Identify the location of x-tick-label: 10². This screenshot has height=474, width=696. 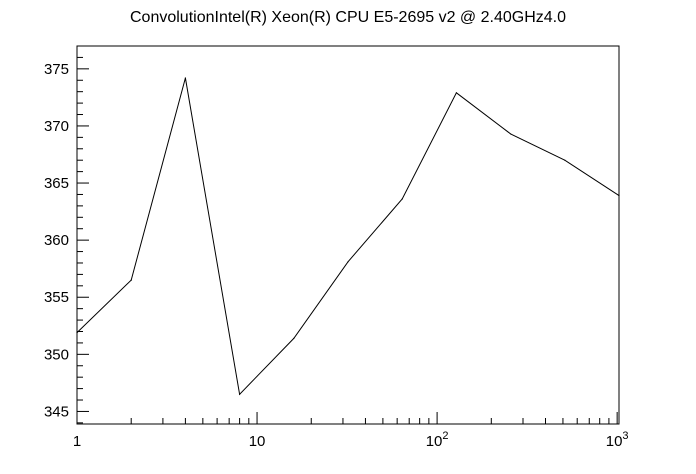
(437, 440).